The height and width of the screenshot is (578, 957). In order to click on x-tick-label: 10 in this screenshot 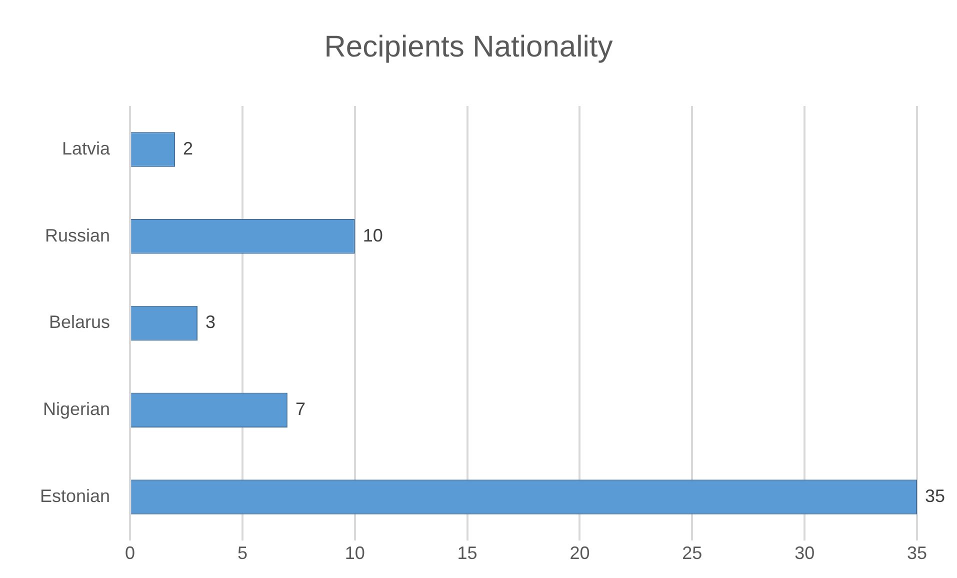, I will do `click(354, 553)`.